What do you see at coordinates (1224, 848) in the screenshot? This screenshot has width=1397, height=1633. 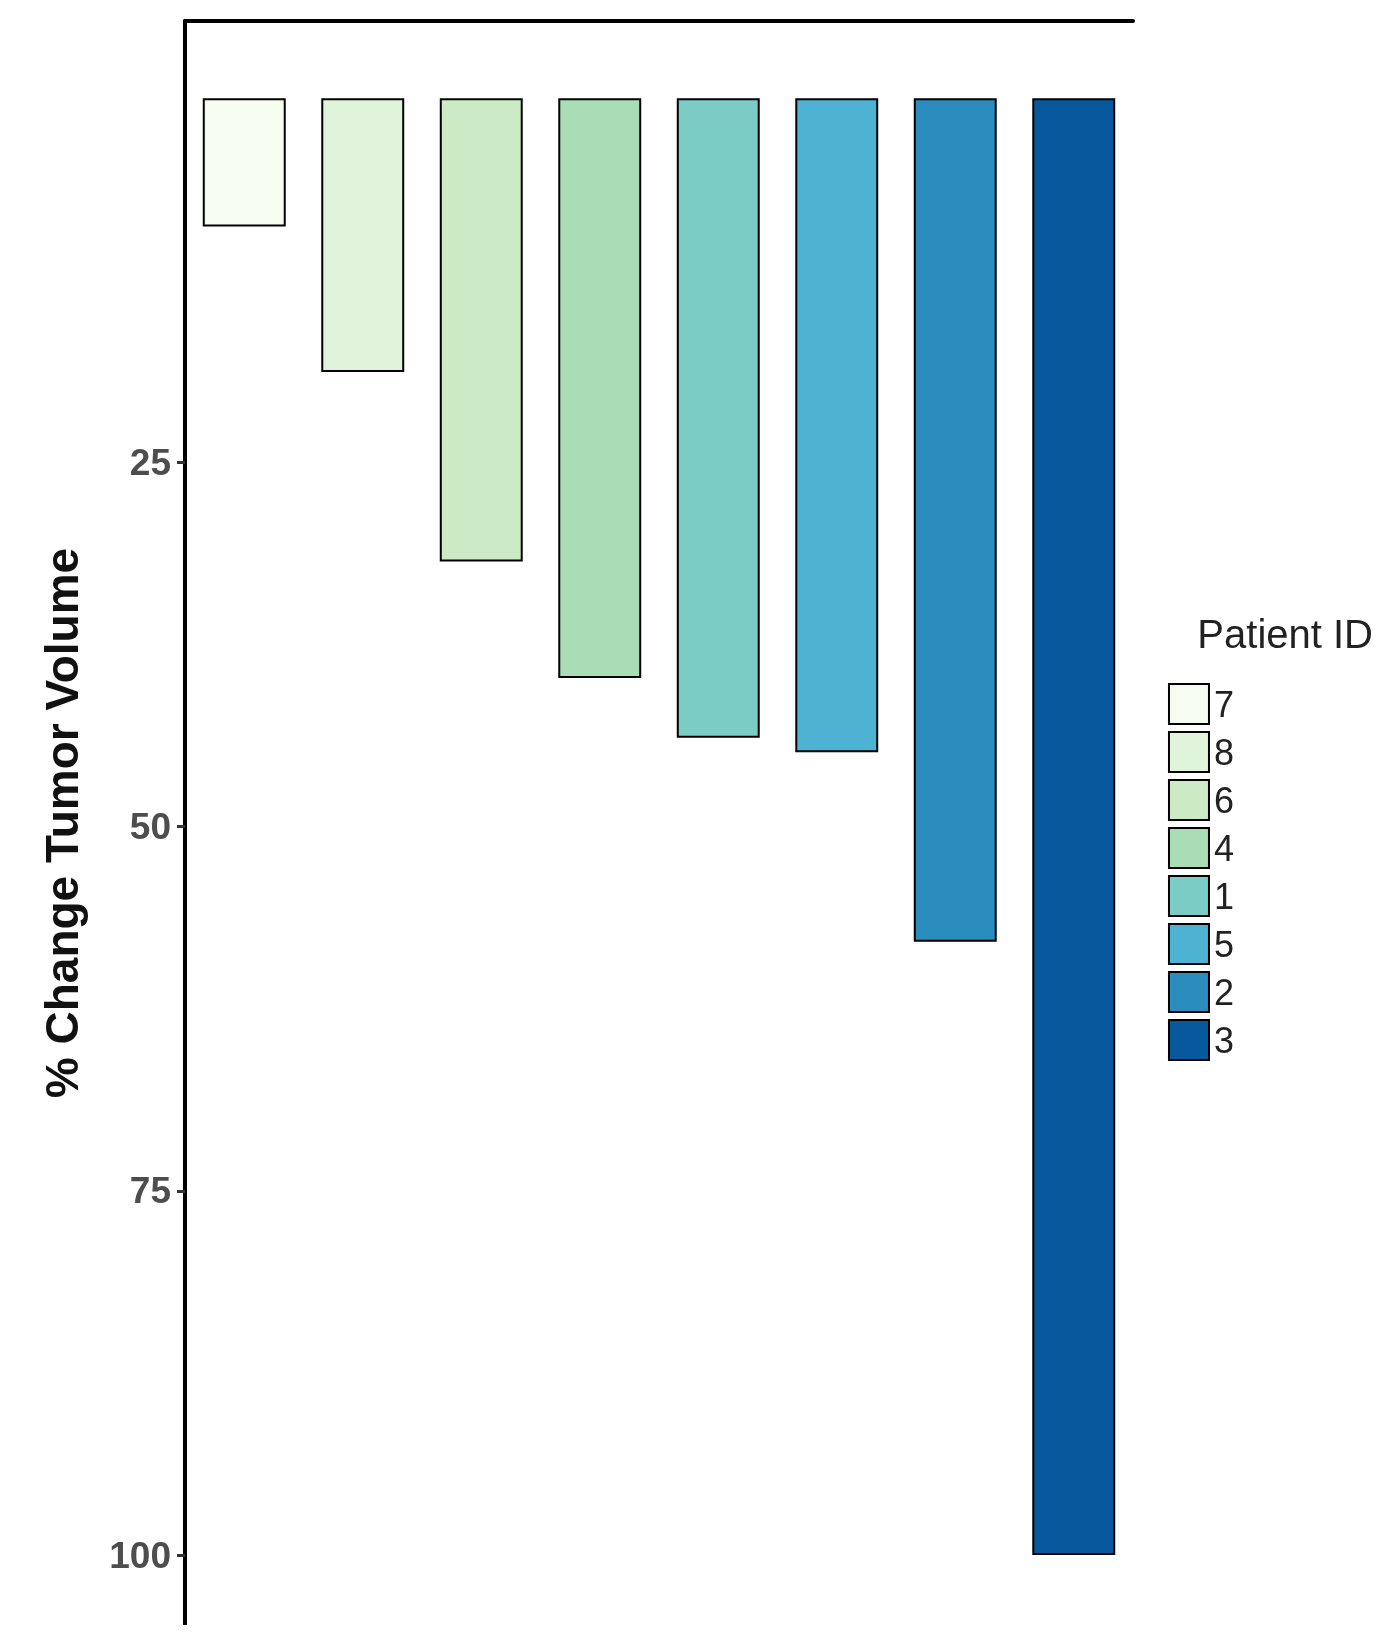 I see `legend-label: 4` at bounding box center [1224, 848].